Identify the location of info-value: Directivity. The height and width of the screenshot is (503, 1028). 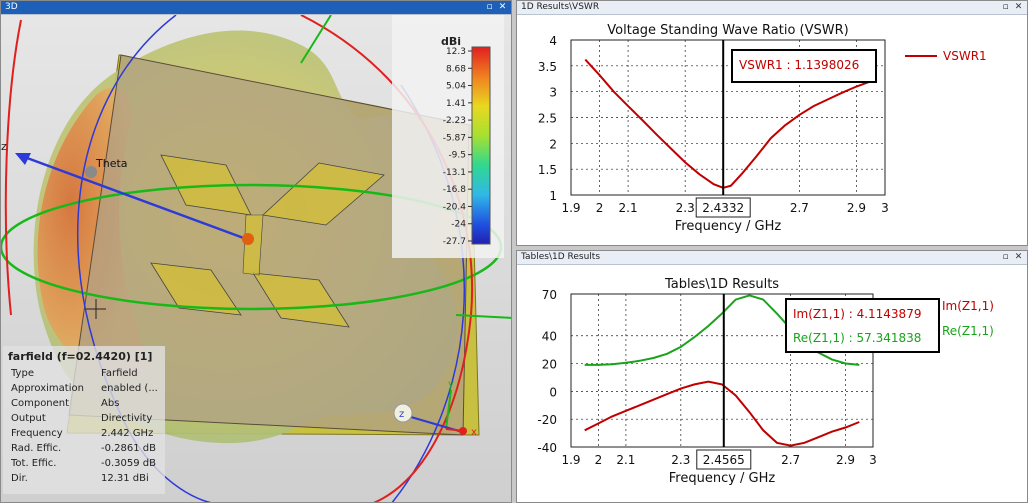
(127, 418).